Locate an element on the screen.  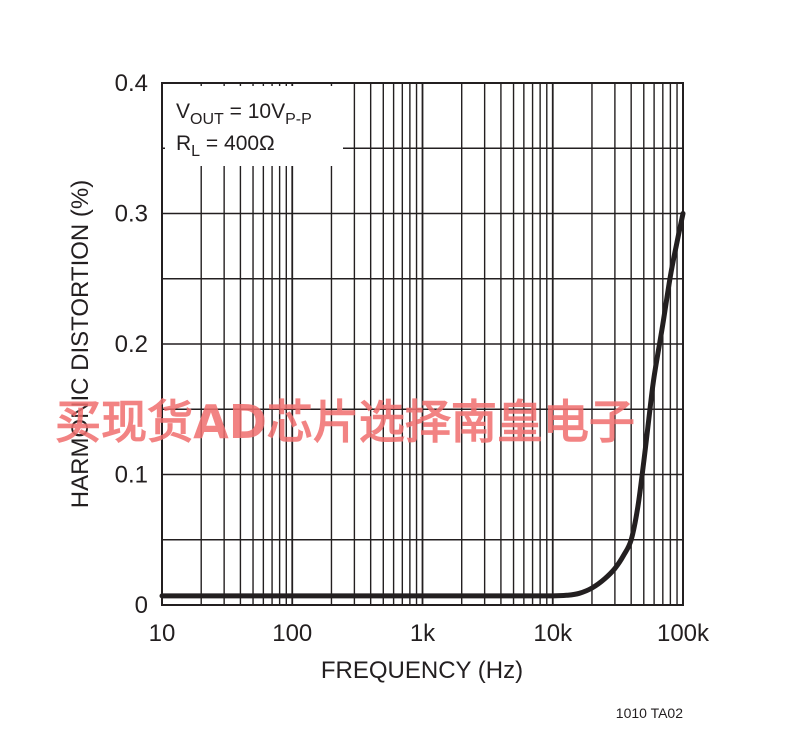
x-tick-label: 10k is located at coordinates (553, 633).